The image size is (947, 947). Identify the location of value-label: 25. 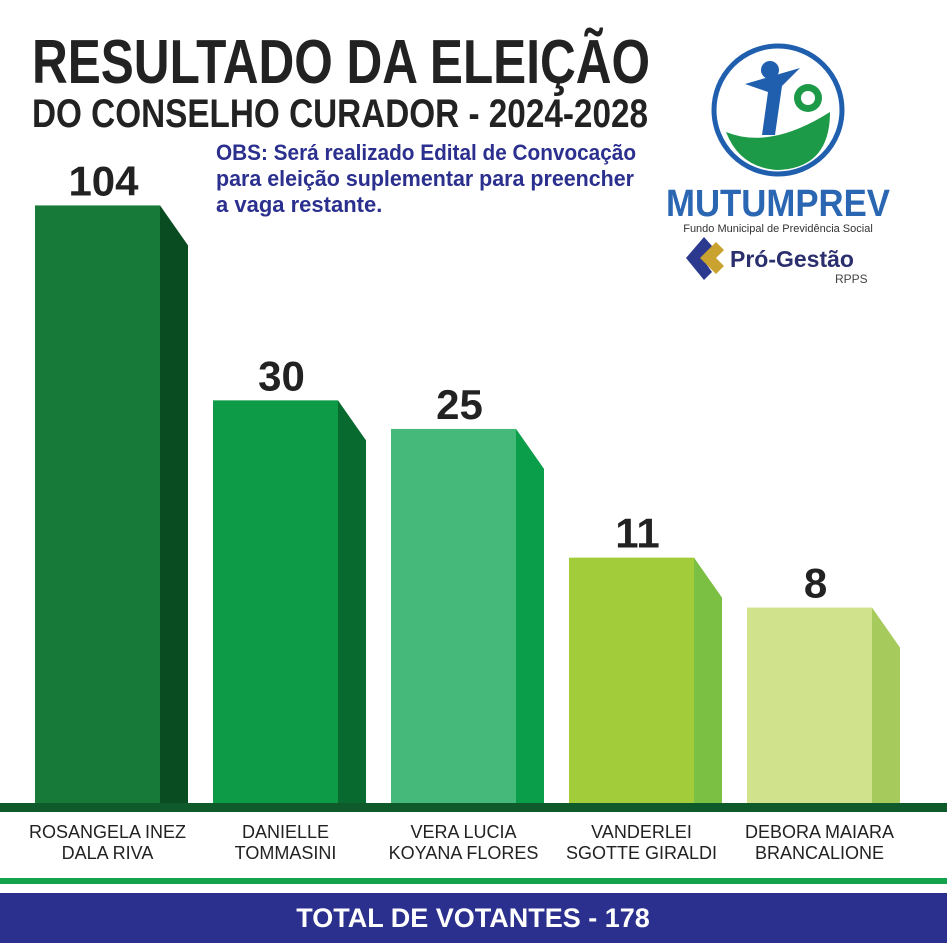
(459, 404).